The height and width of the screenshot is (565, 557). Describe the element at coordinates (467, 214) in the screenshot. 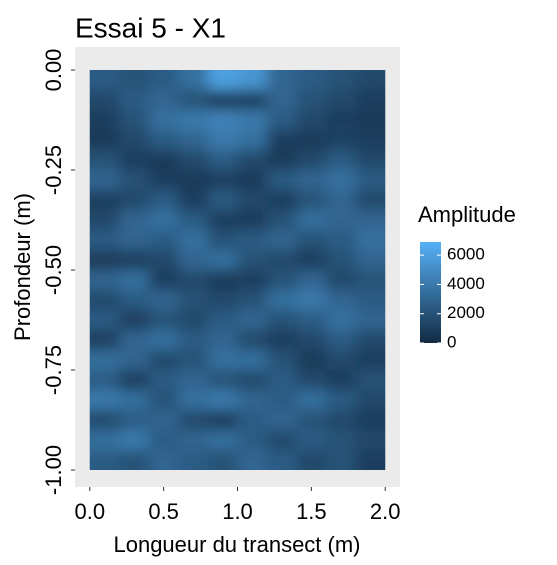

I see `legend-title: Amplitude` at that location.